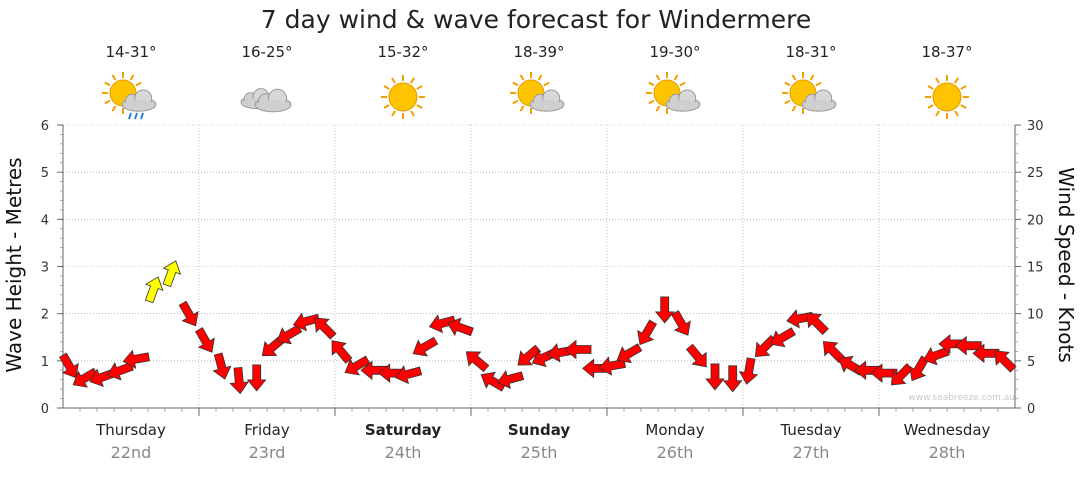 The height and width of the screenshot is (479, 1080). Describe the element at coordinates (45, 126) in the screenshot. I see `left-tick-label: 6` at that location.